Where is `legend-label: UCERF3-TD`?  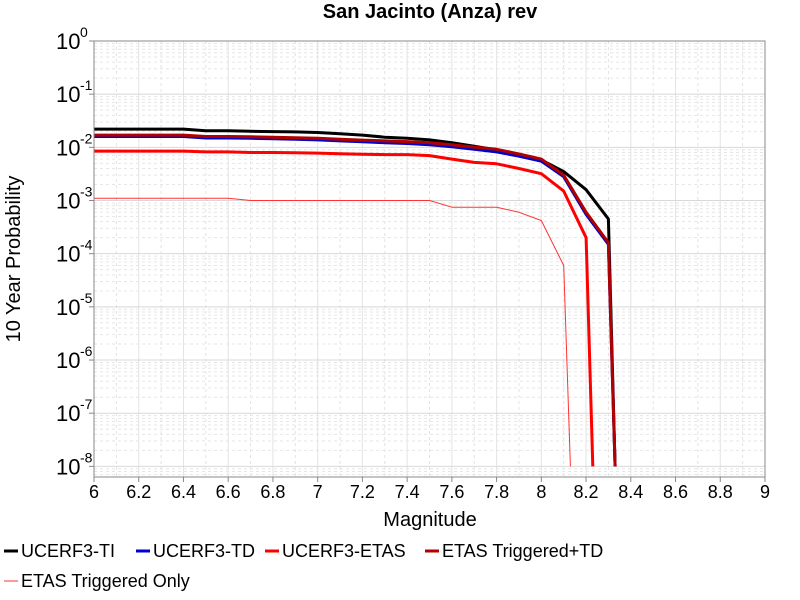
legend-label: UCERF3-TD is located at coordinates (204, 551).